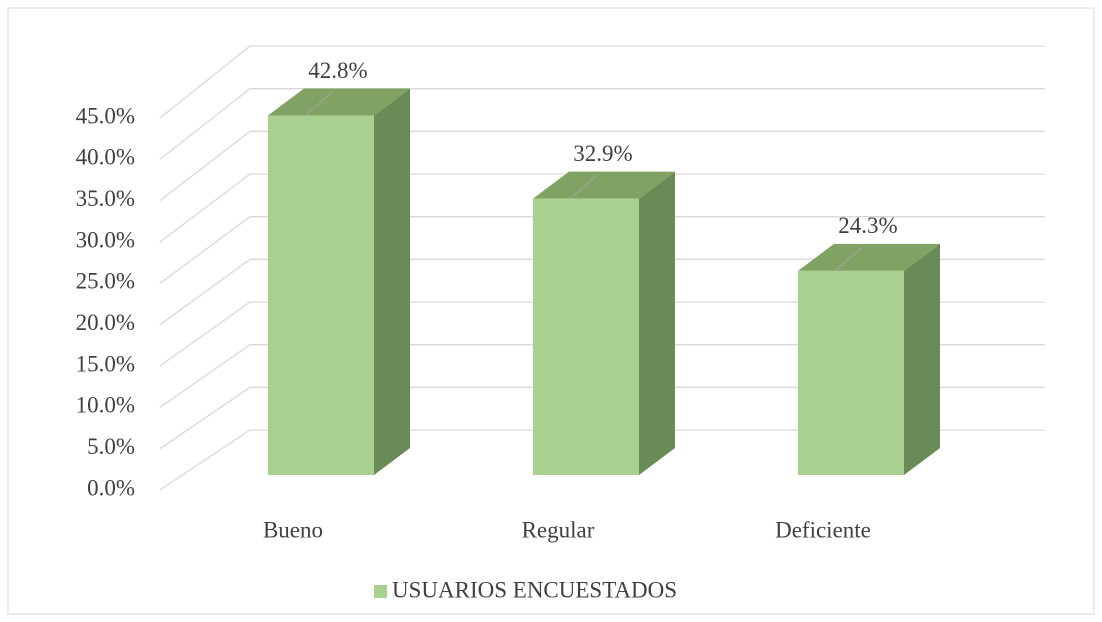  I want to click on legend-label: USUARIOS ENCUESTADOS, so click(534, 589).